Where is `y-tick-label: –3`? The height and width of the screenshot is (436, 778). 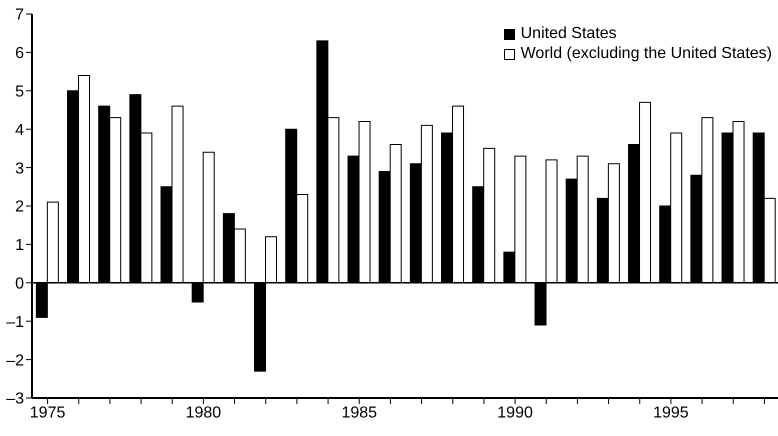 y-tick-label: –3 is located at coordinates (15, 399).